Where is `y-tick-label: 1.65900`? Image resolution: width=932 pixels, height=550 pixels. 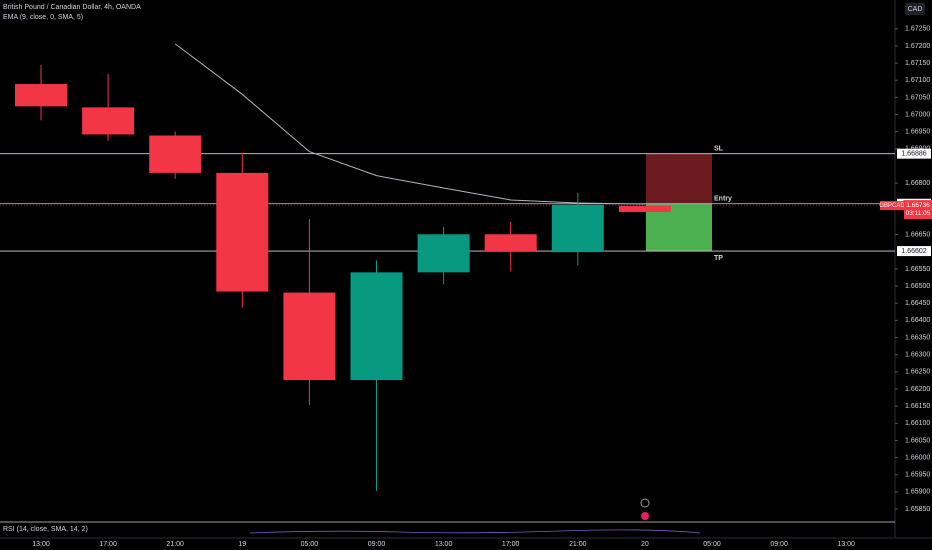 y-tick-label: 1.65900 is located at coordinates (917, 492).